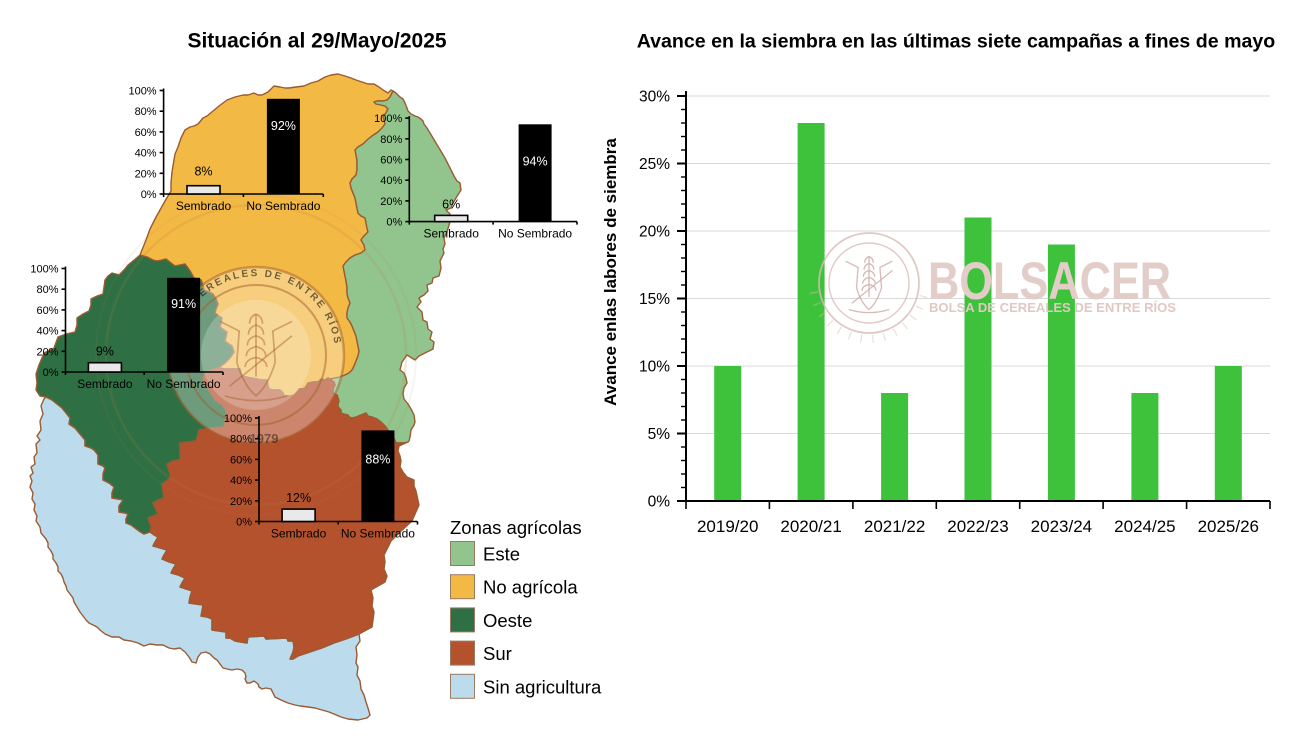 Image resolution: width=1292 pixels, height=740 pixels. Describe the element at coordinates (810, 526) in the screenshot. I see `svg-text: 2020/21` at that location.